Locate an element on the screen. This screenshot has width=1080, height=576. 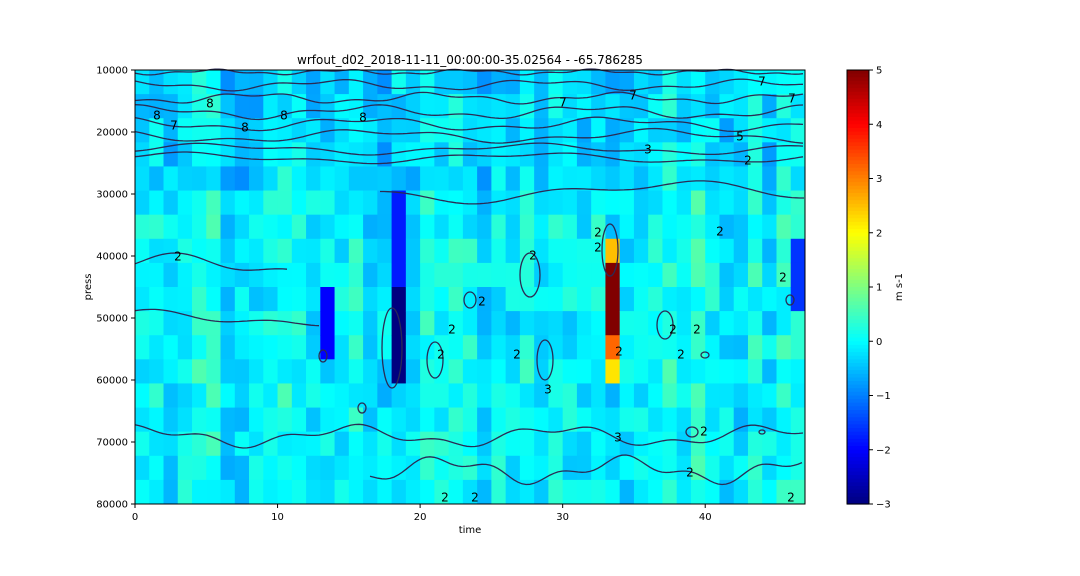
colorbar-tick-label: 5 is located at coordinates (879, 71).